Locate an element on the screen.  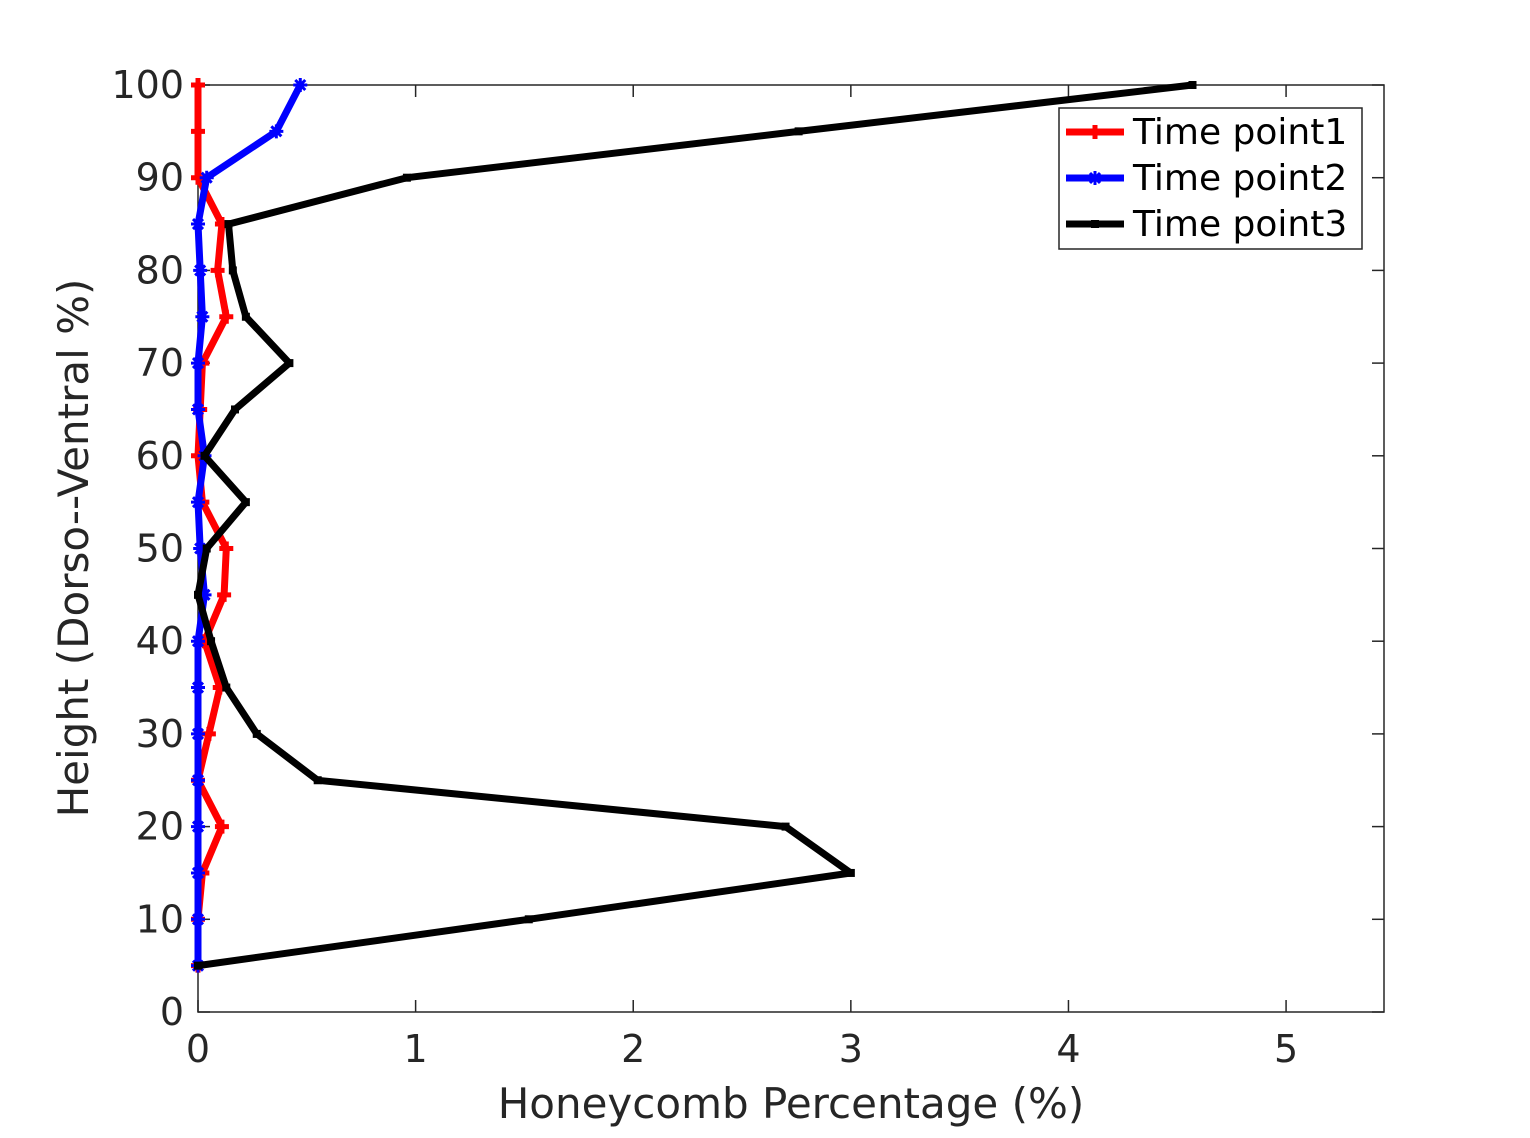
legend-item: Time point2 is located at coordinates (1206, 178).